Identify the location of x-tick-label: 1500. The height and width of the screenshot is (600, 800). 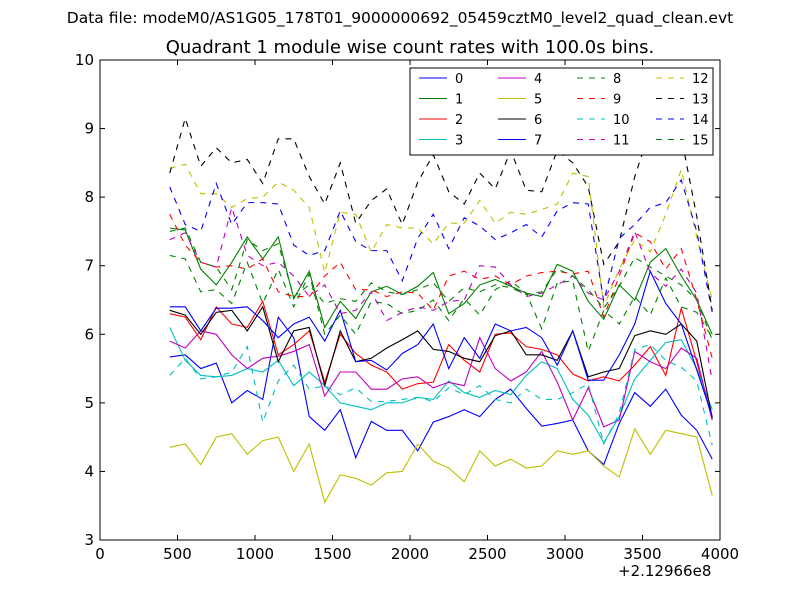
(332, 554).